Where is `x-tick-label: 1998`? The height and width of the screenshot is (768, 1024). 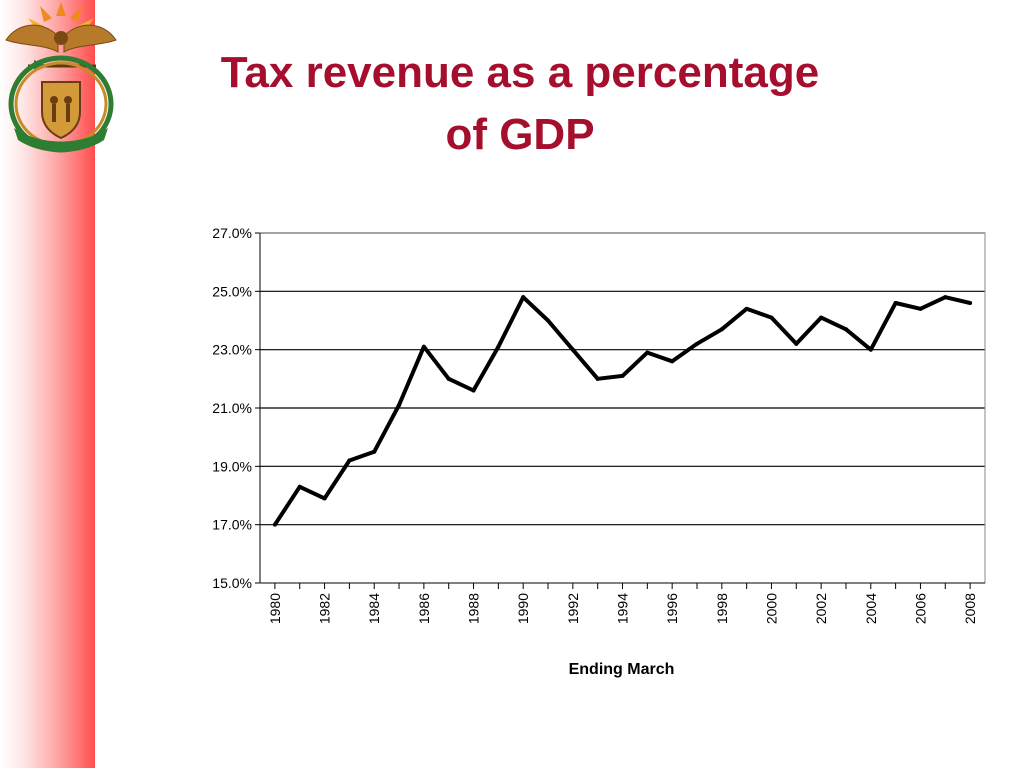 x-tick-label: 1998 is located at coordinates (722, 608).